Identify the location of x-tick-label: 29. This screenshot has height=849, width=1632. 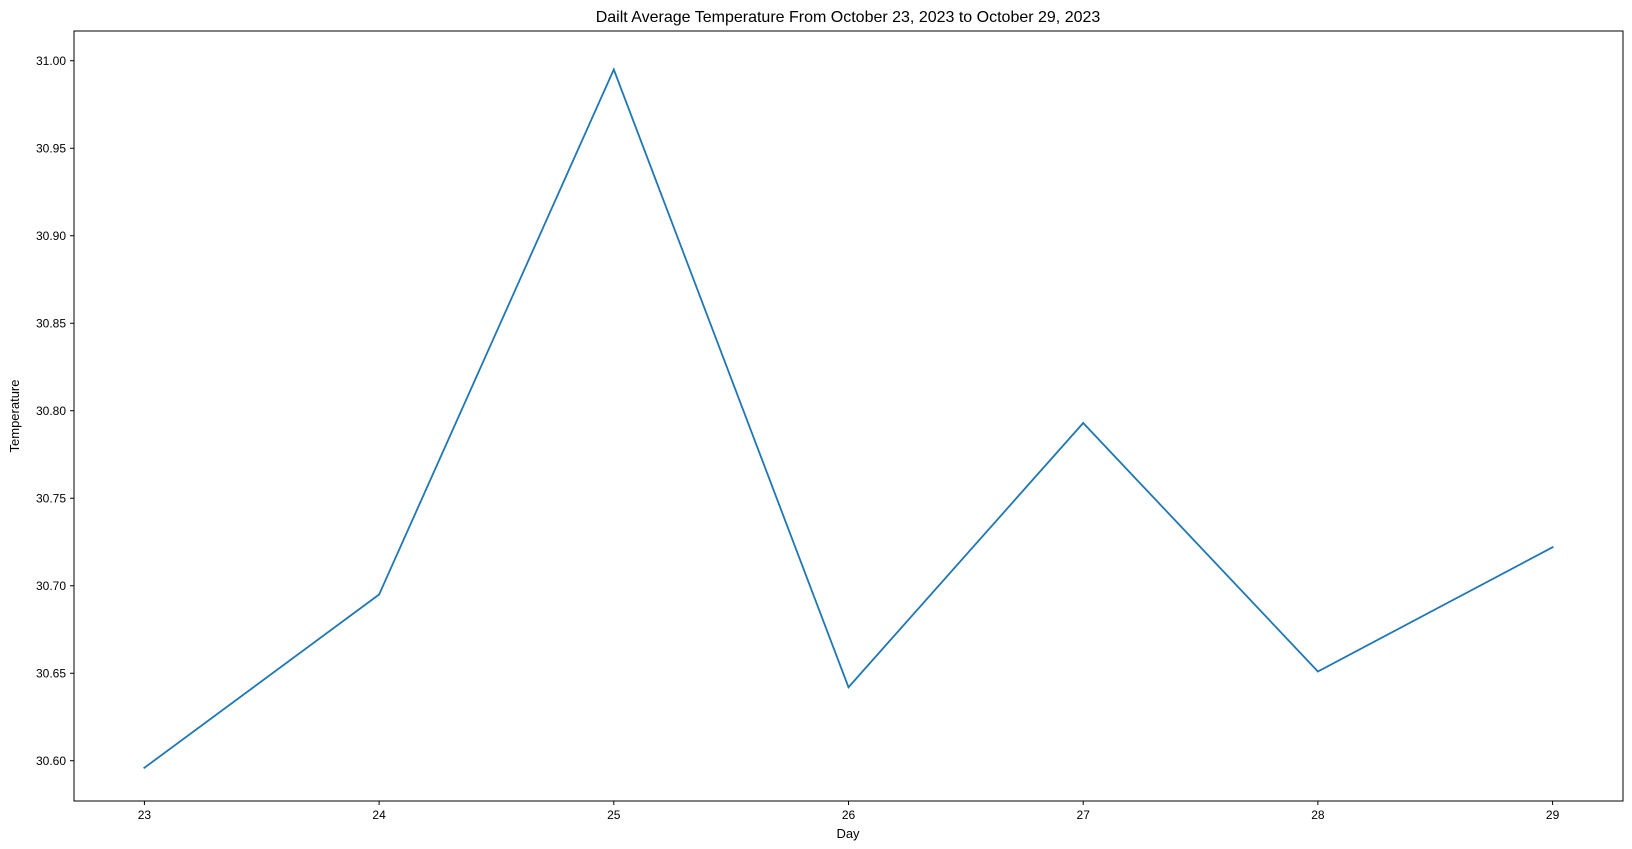
(1553, 815).